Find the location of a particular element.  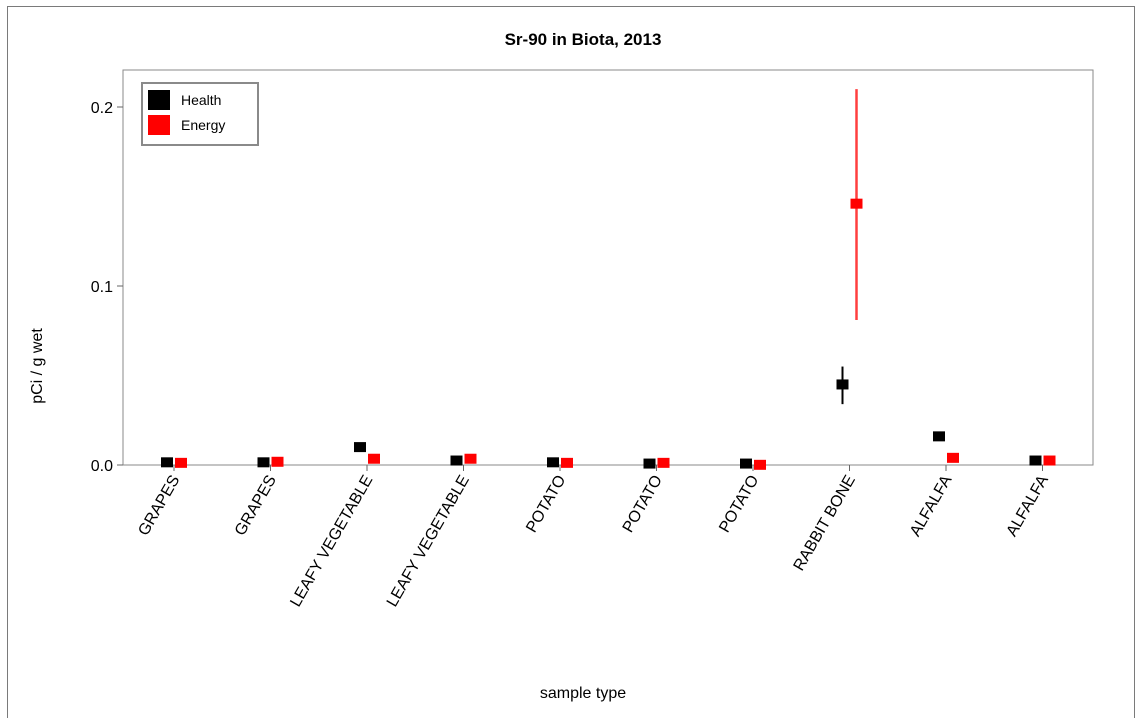

y-axis: 0.0 0.1 0.2 is located at coordinates (107, 287).